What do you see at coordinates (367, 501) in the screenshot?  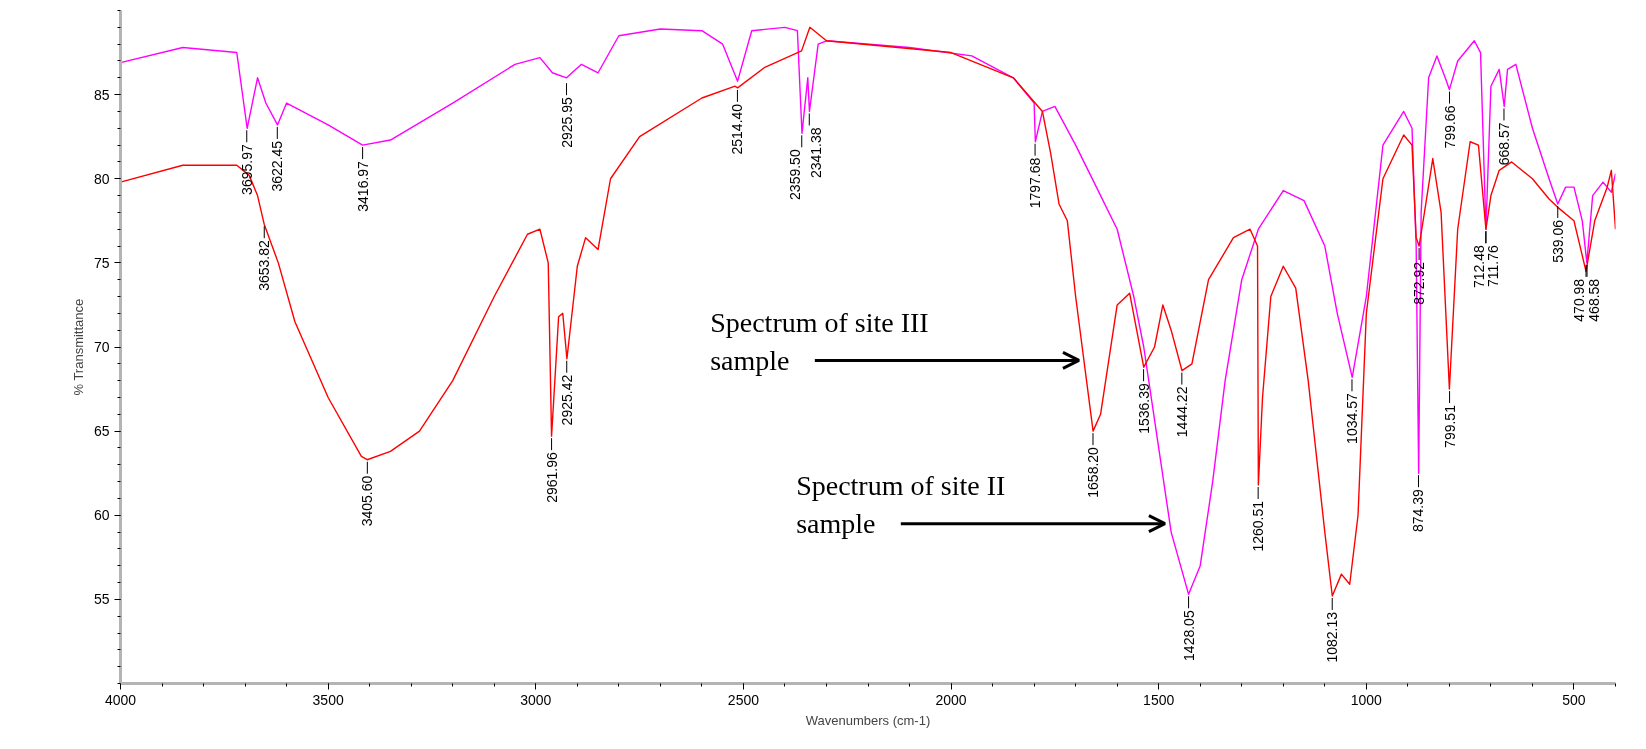 I see `annotation: 3405.60` at bounding box center [367, 501].